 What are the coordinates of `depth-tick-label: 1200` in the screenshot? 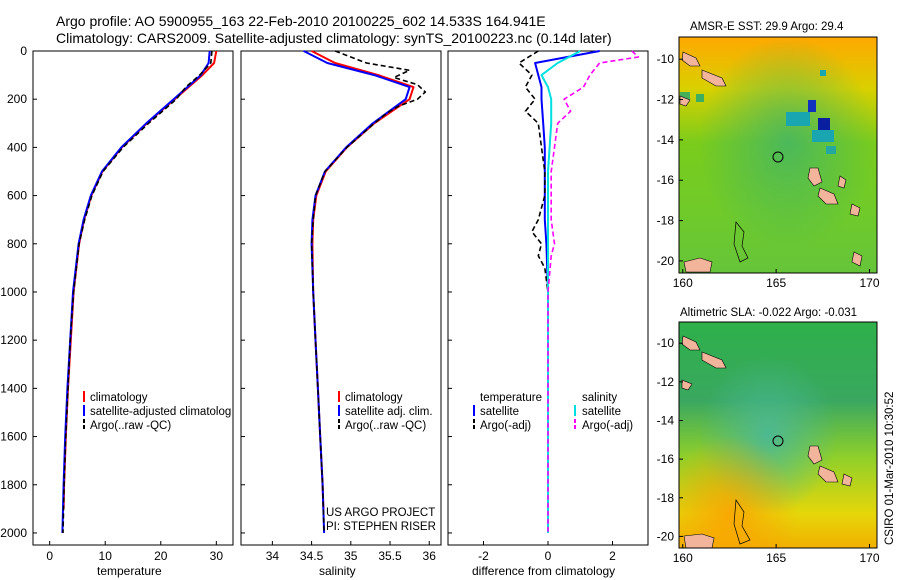 It's located at (13, 340).